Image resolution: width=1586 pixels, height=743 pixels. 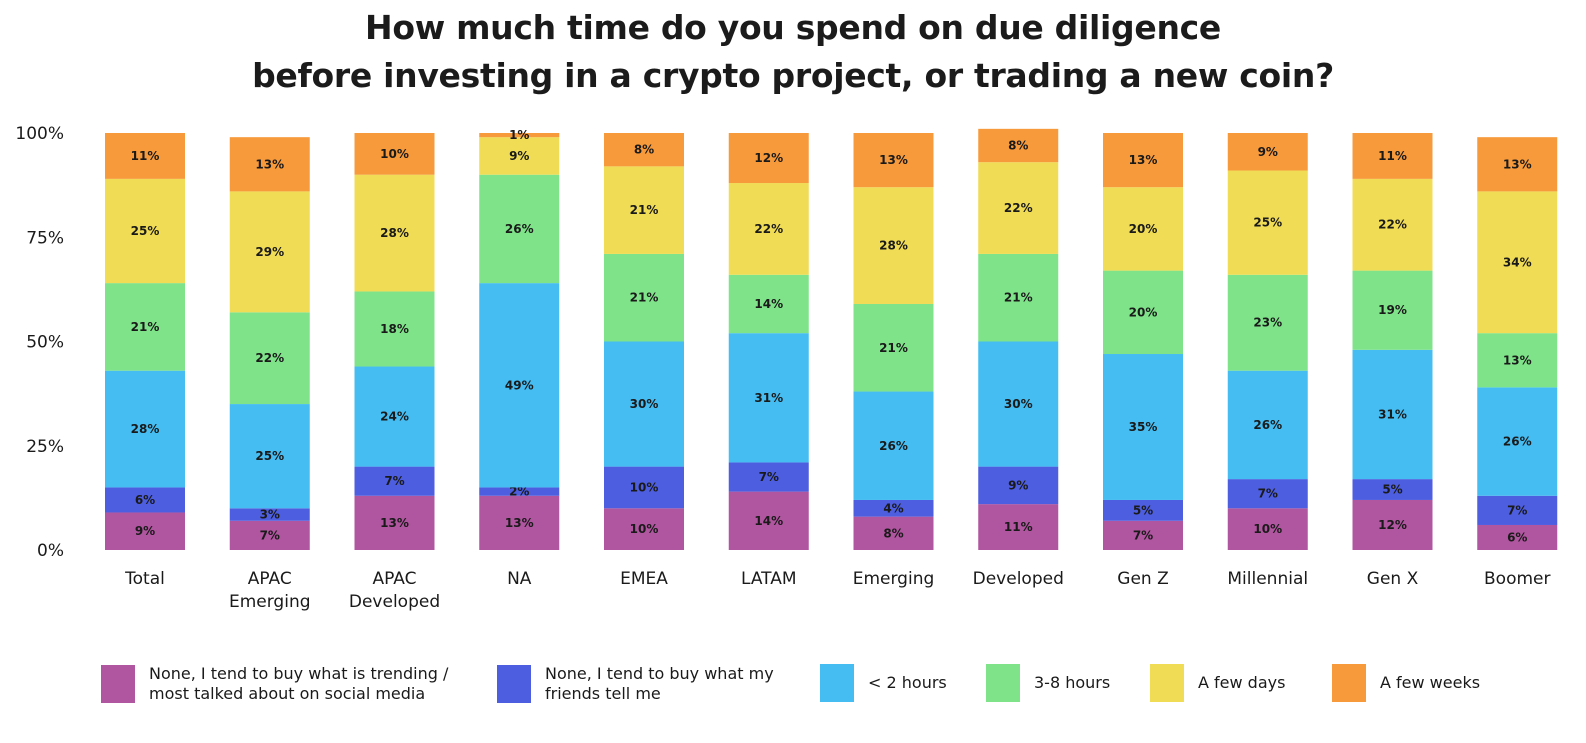 I want to click on legend-label-line: < 2 hours, so click(x=907, y=682).